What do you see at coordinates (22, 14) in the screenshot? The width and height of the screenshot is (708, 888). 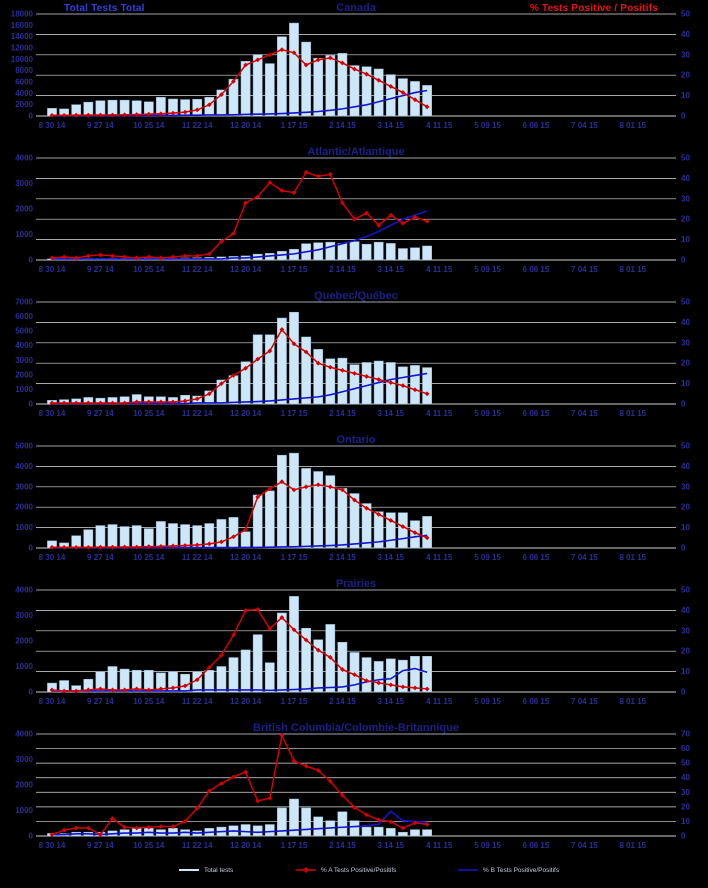 I see `svg-text: 18000` at bounding box center [22, 14].